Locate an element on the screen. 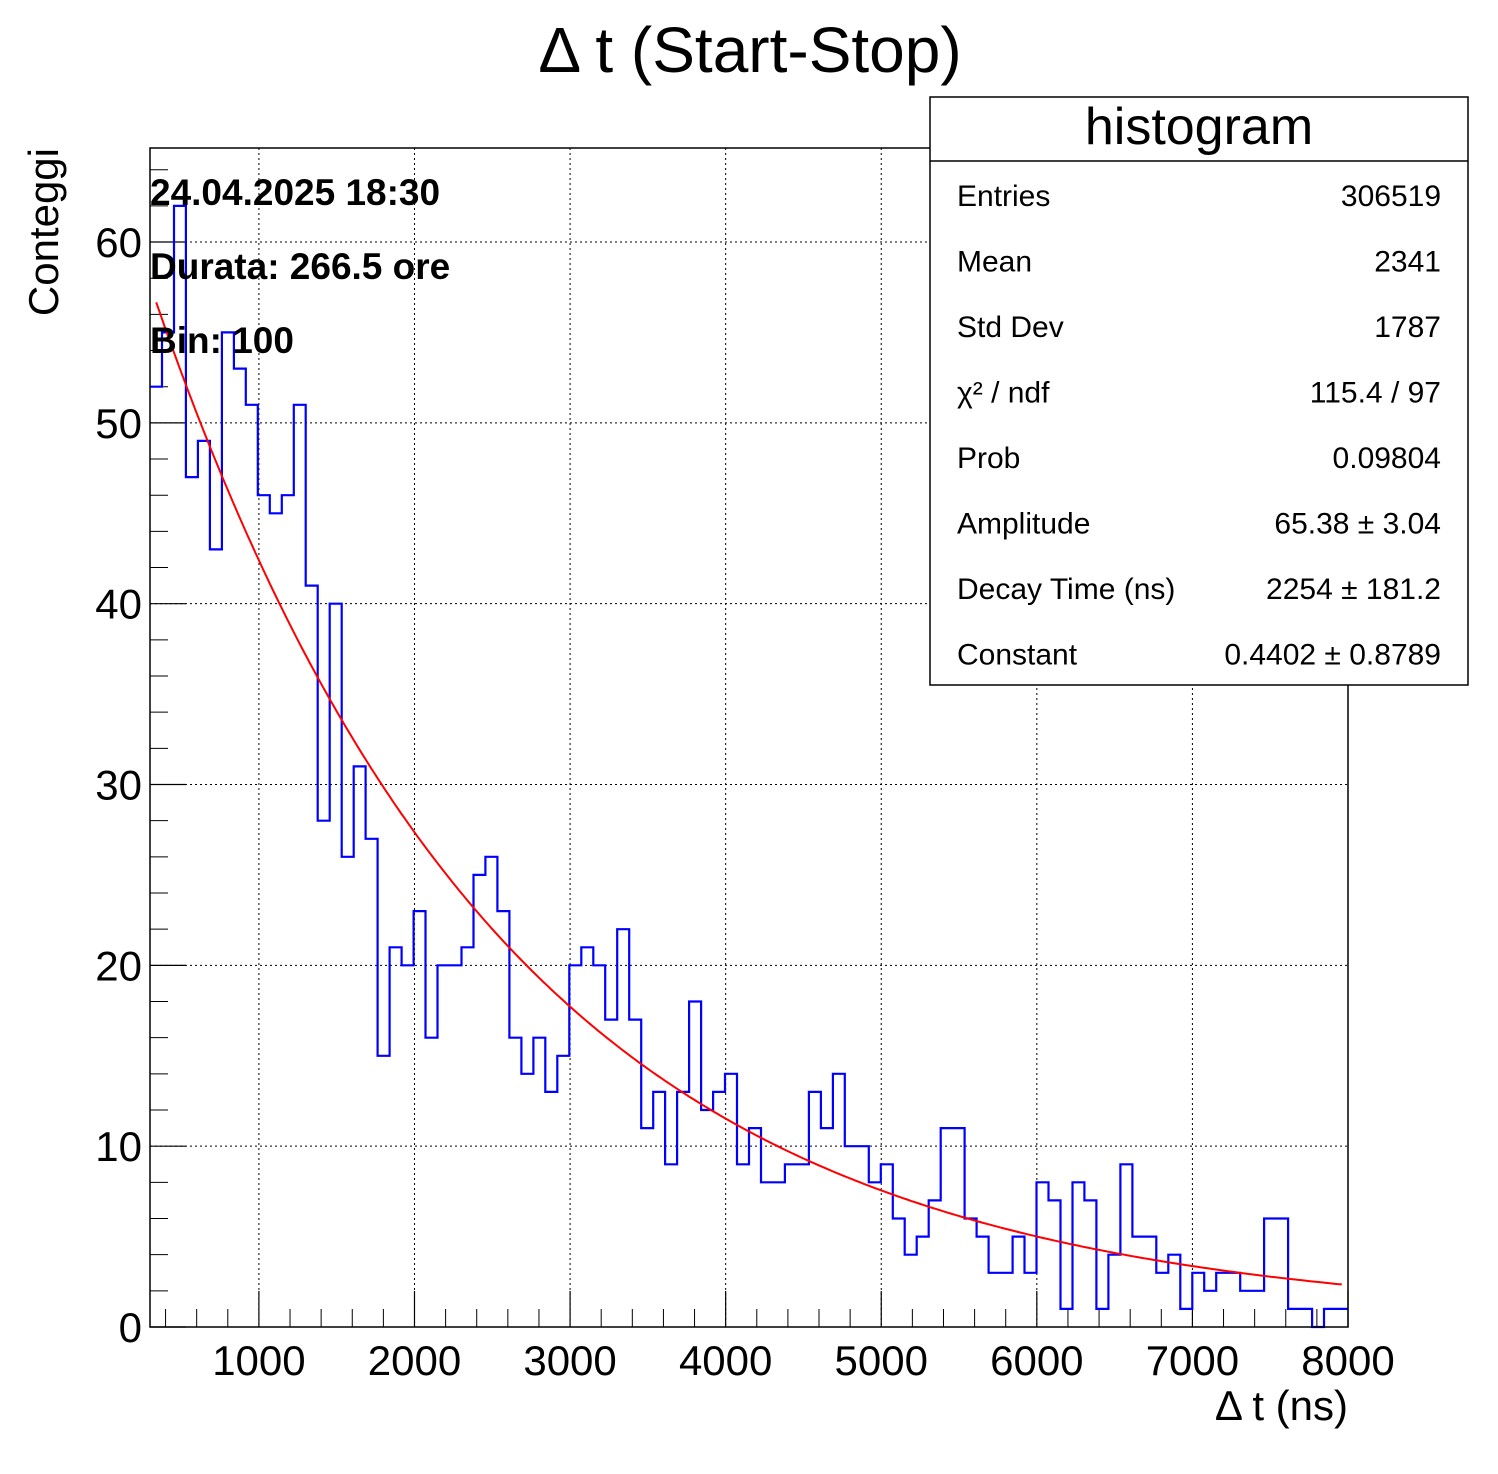 The height and width of the screenshot is (1474, 1498). stats-row-label: Entries is located at coordinates (1003, 196).